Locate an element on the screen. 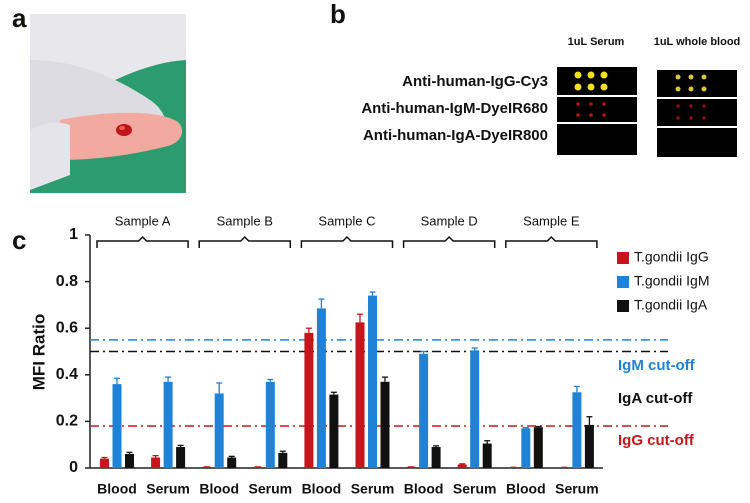  panel-label: b is located at coordinates (338, 14).